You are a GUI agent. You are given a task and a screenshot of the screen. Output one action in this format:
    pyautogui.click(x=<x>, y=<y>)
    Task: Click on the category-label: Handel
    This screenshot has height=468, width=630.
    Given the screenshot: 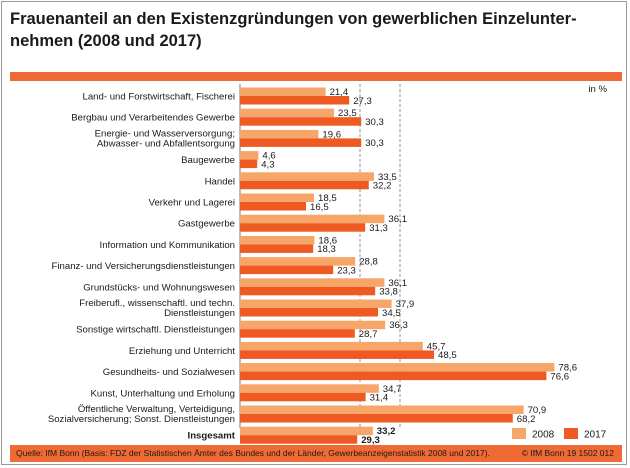 What is the action you would take?
    pyautogui.click(x=220, y=181)
    